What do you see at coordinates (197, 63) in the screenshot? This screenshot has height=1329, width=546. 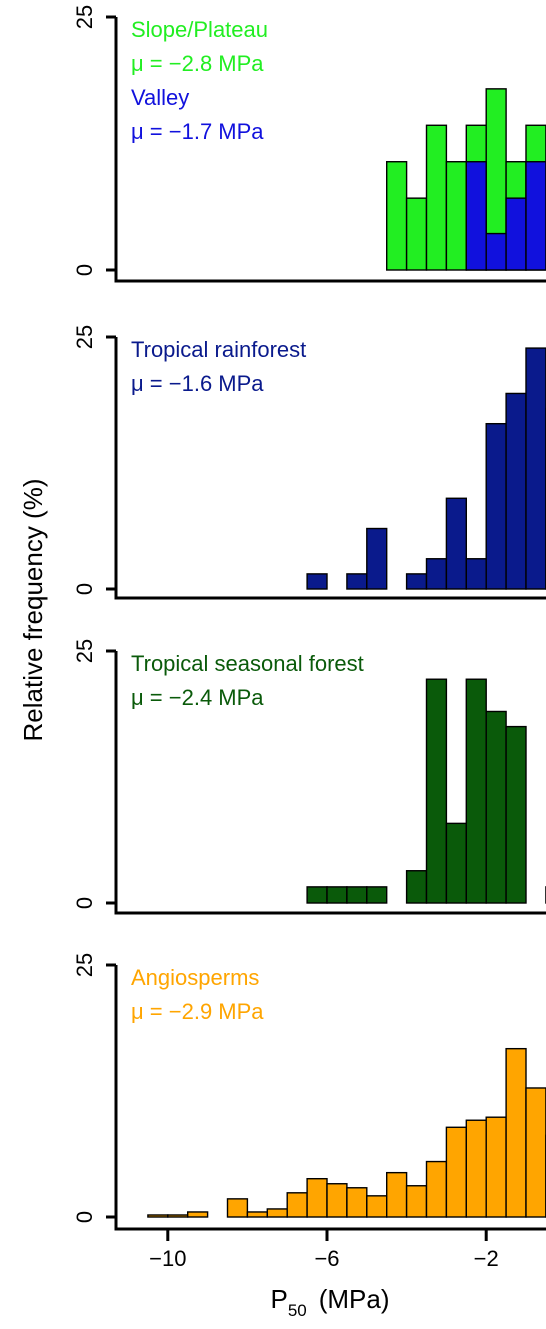 I see `legend-entry: μ = −2.8 MPa` at bounding box center [197, 63].